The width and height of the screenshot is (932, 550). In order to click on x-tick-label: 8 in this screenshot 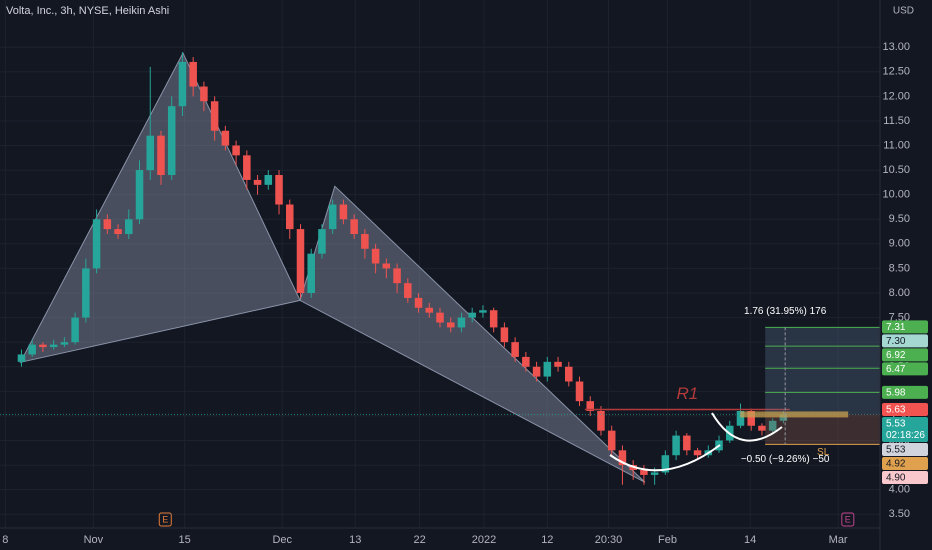, I will do `click(5, 540)`.